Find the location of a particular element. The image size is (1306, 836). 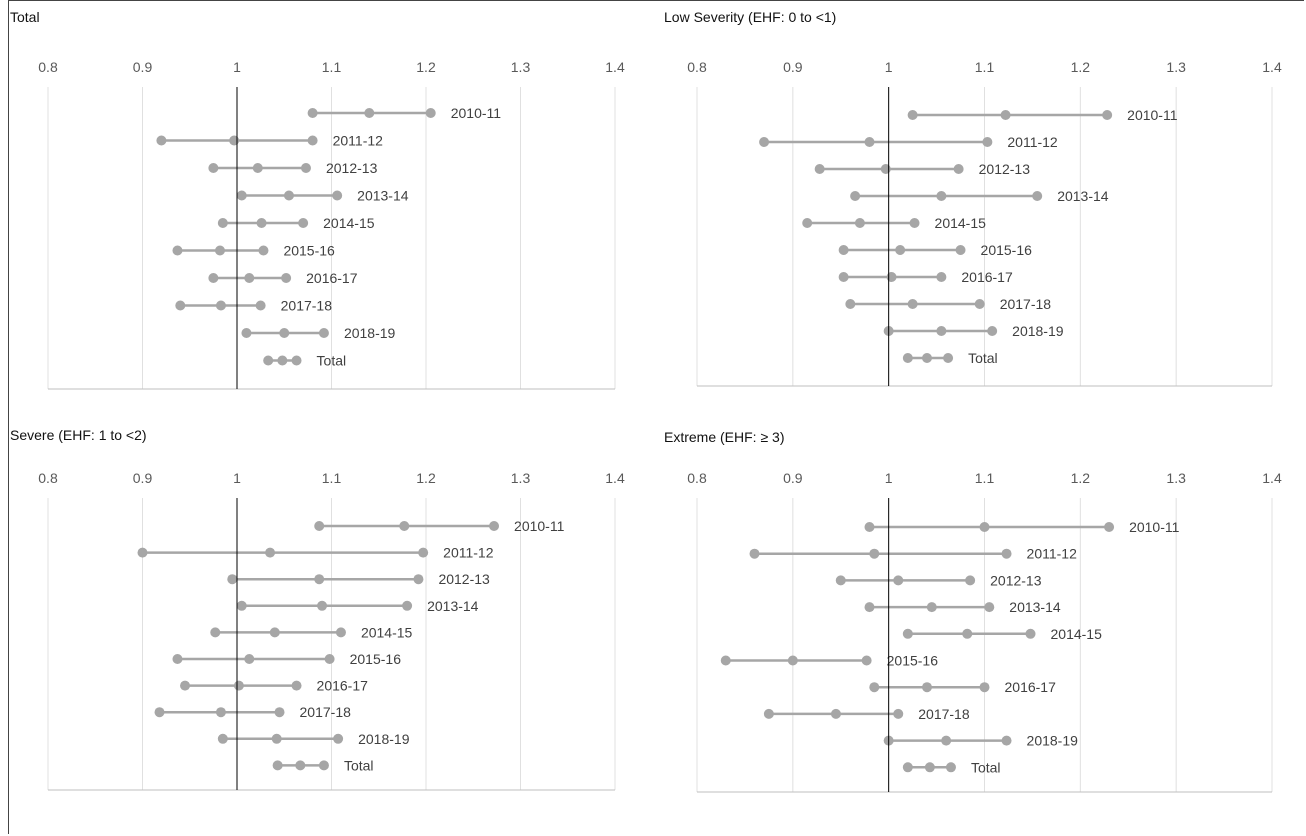

category-label: 2010-11 is located at coordinates (539, 526).